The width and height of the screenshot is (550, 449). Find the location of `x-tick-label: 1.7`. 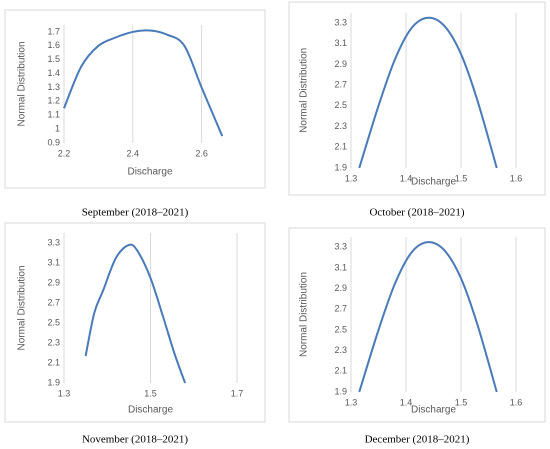

x-tick-label: 1.7 is located at coordinates (237, 393).